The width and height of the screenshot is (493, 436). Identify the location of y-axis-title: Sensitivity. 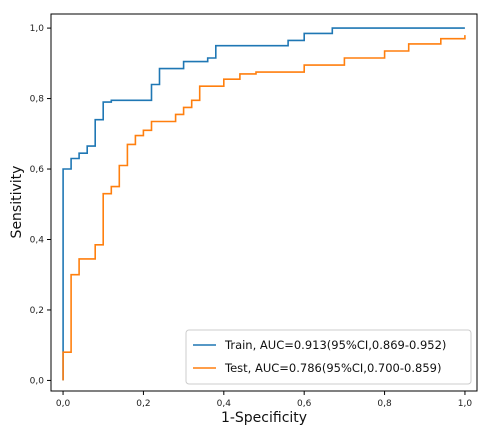
(17, 202).